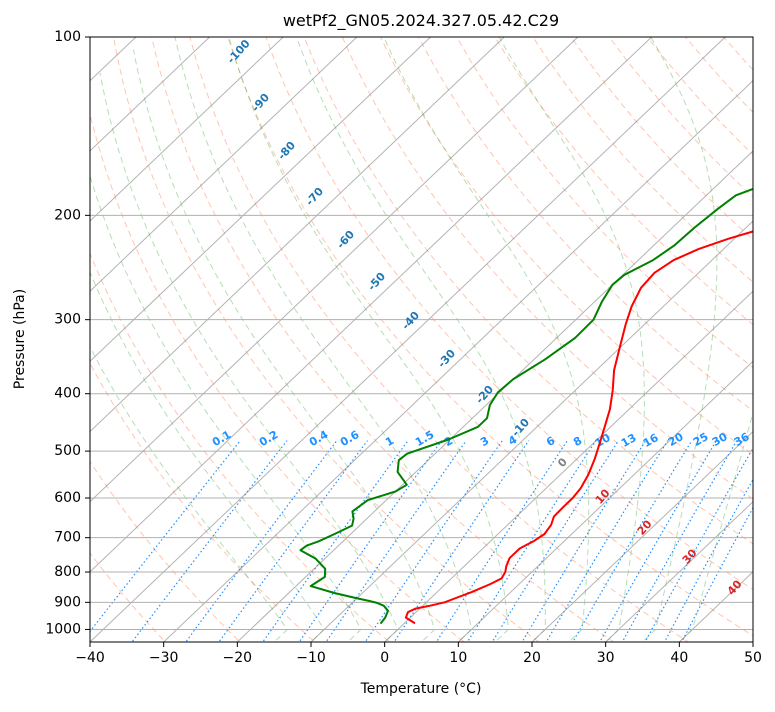 The image size is (775, 712). What do you see at coordinates (384, 658) in the screenshot?
I see `x-tick-label: 0` at bounding box center [384, 658].